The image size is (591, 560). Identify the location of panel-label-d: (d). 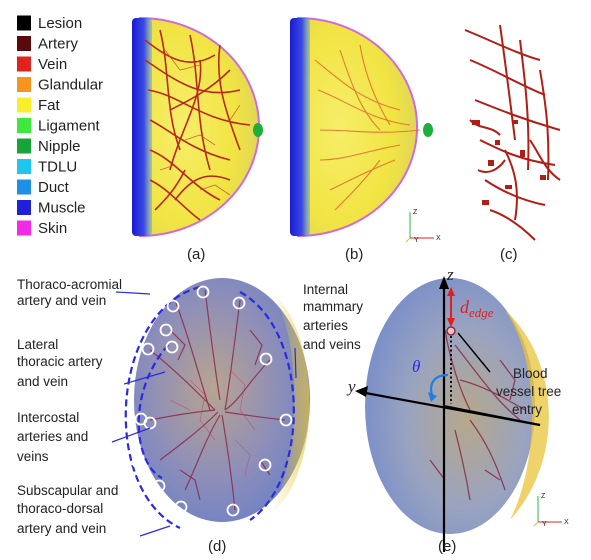
(217, 546).